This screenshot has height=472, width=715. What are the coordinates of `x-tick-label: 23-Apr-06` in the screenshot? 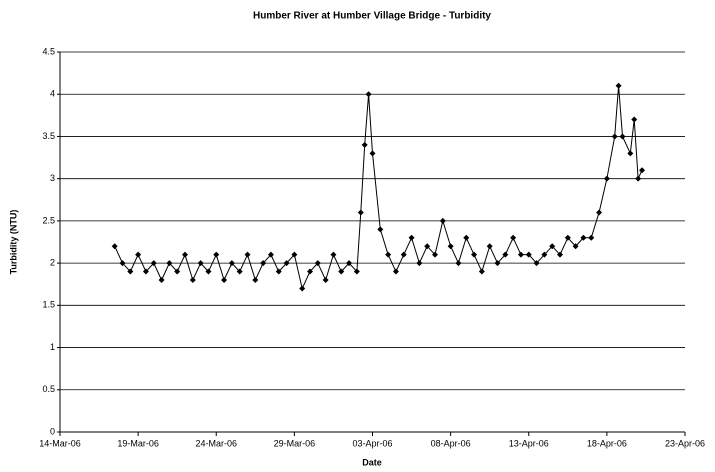 It's located at (685, 443).